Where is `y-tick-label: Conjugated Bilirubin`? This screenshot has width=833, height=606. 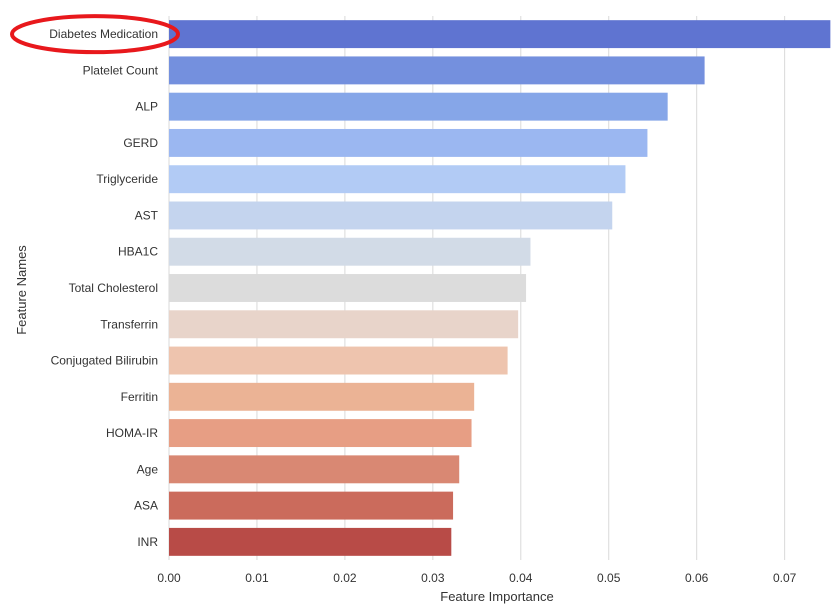
y-tick-label: Conjugated Bilirubin is located at coordinates (104, 361).